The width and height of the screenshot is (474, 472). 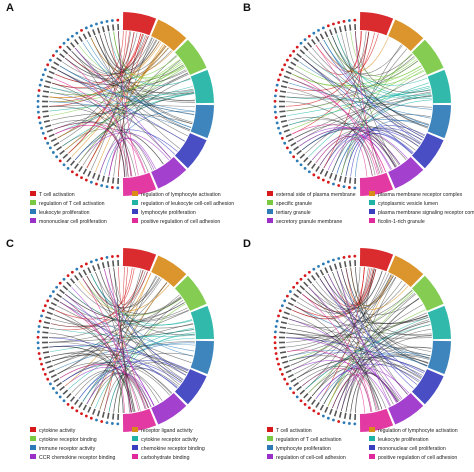 What do you see at coordinates (403, 440) in the screenshot?
I see `legend-label: leukocyte proliferation` at bounding box center [403, 440].